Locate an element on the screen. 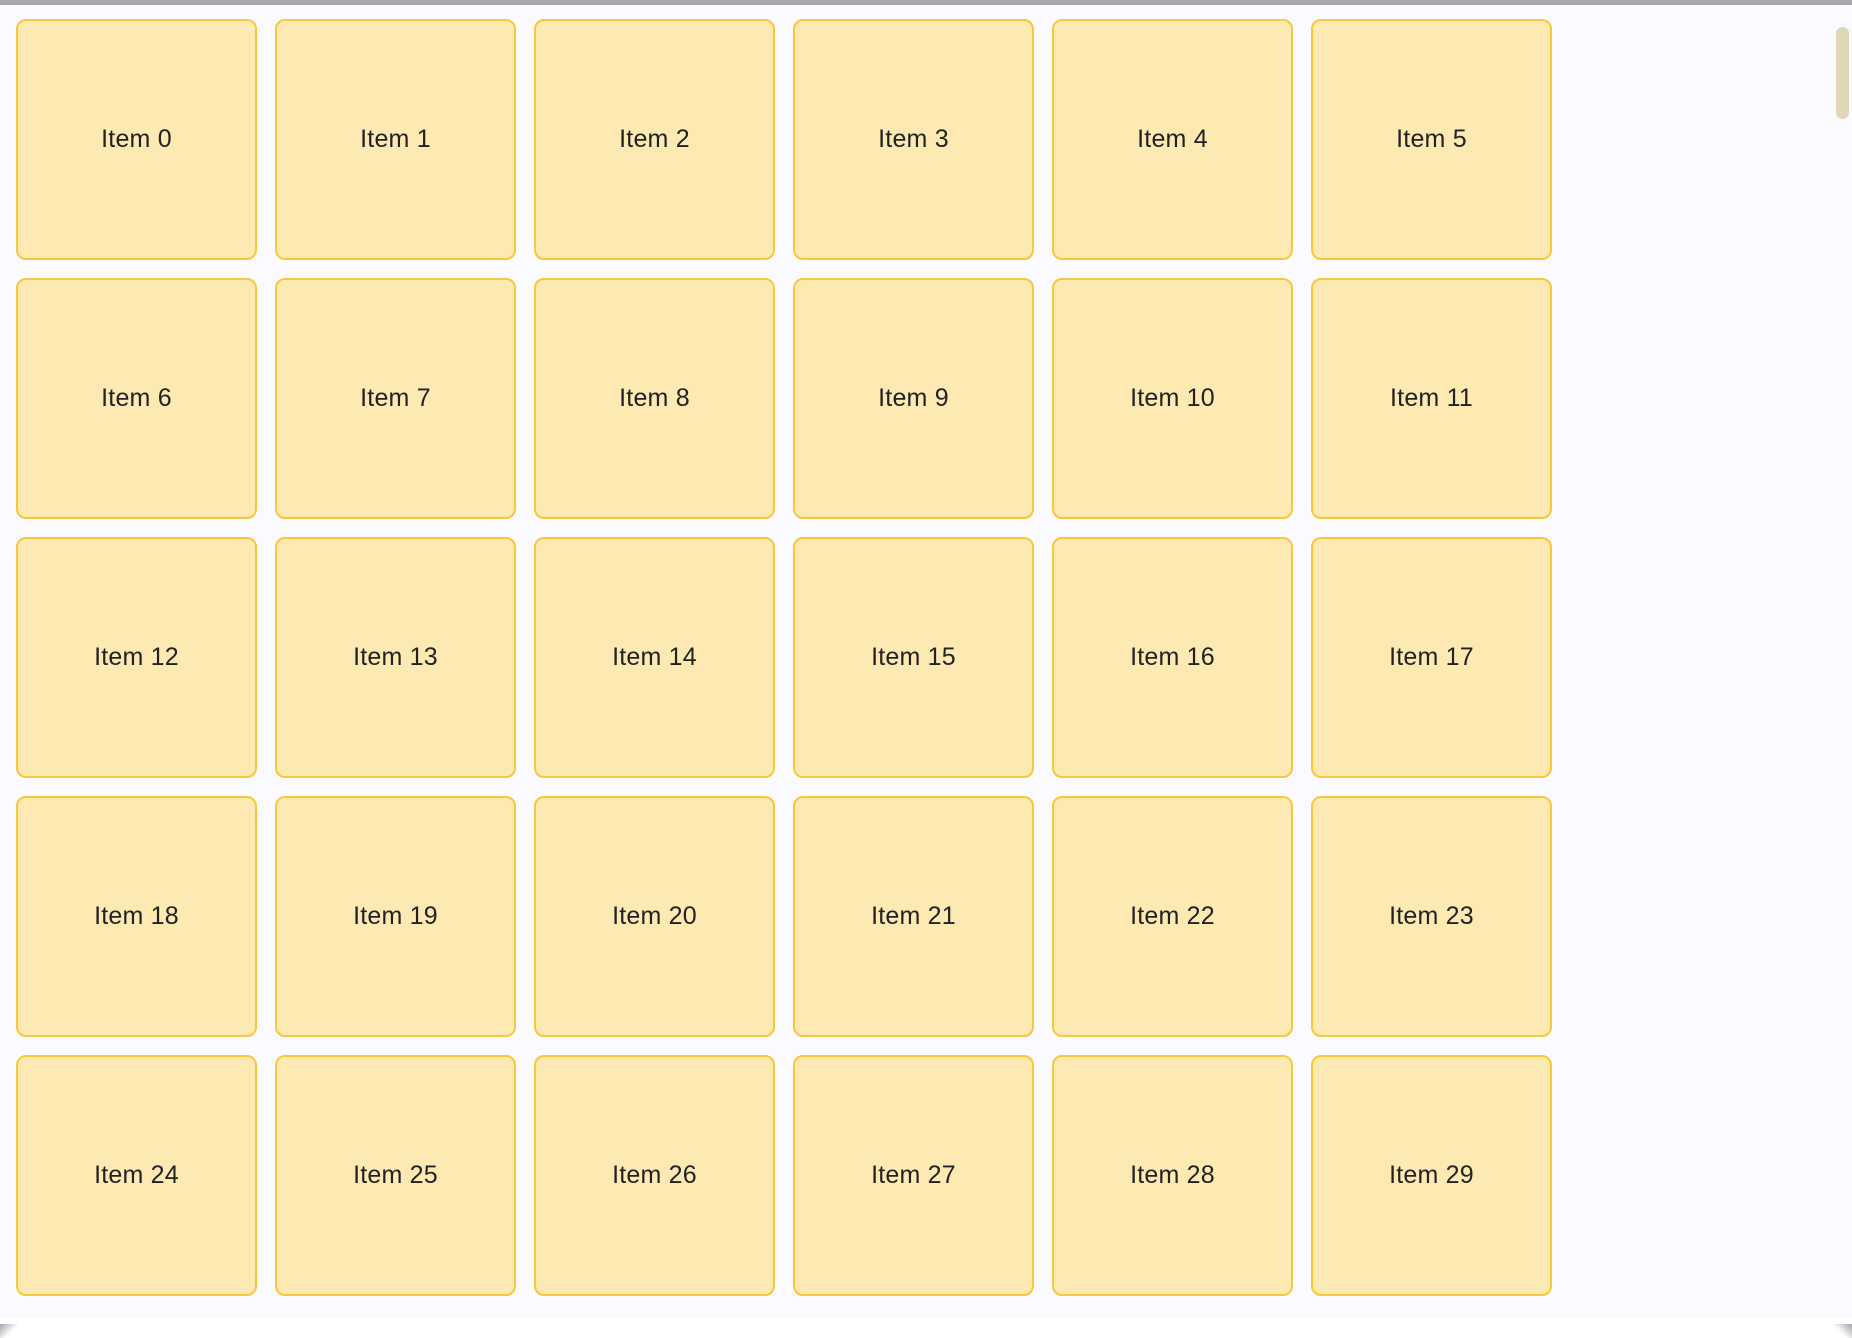 This screenshot has width=1852, height=1338. grid-card: Item 5 is located at coordinates (1431, 139).